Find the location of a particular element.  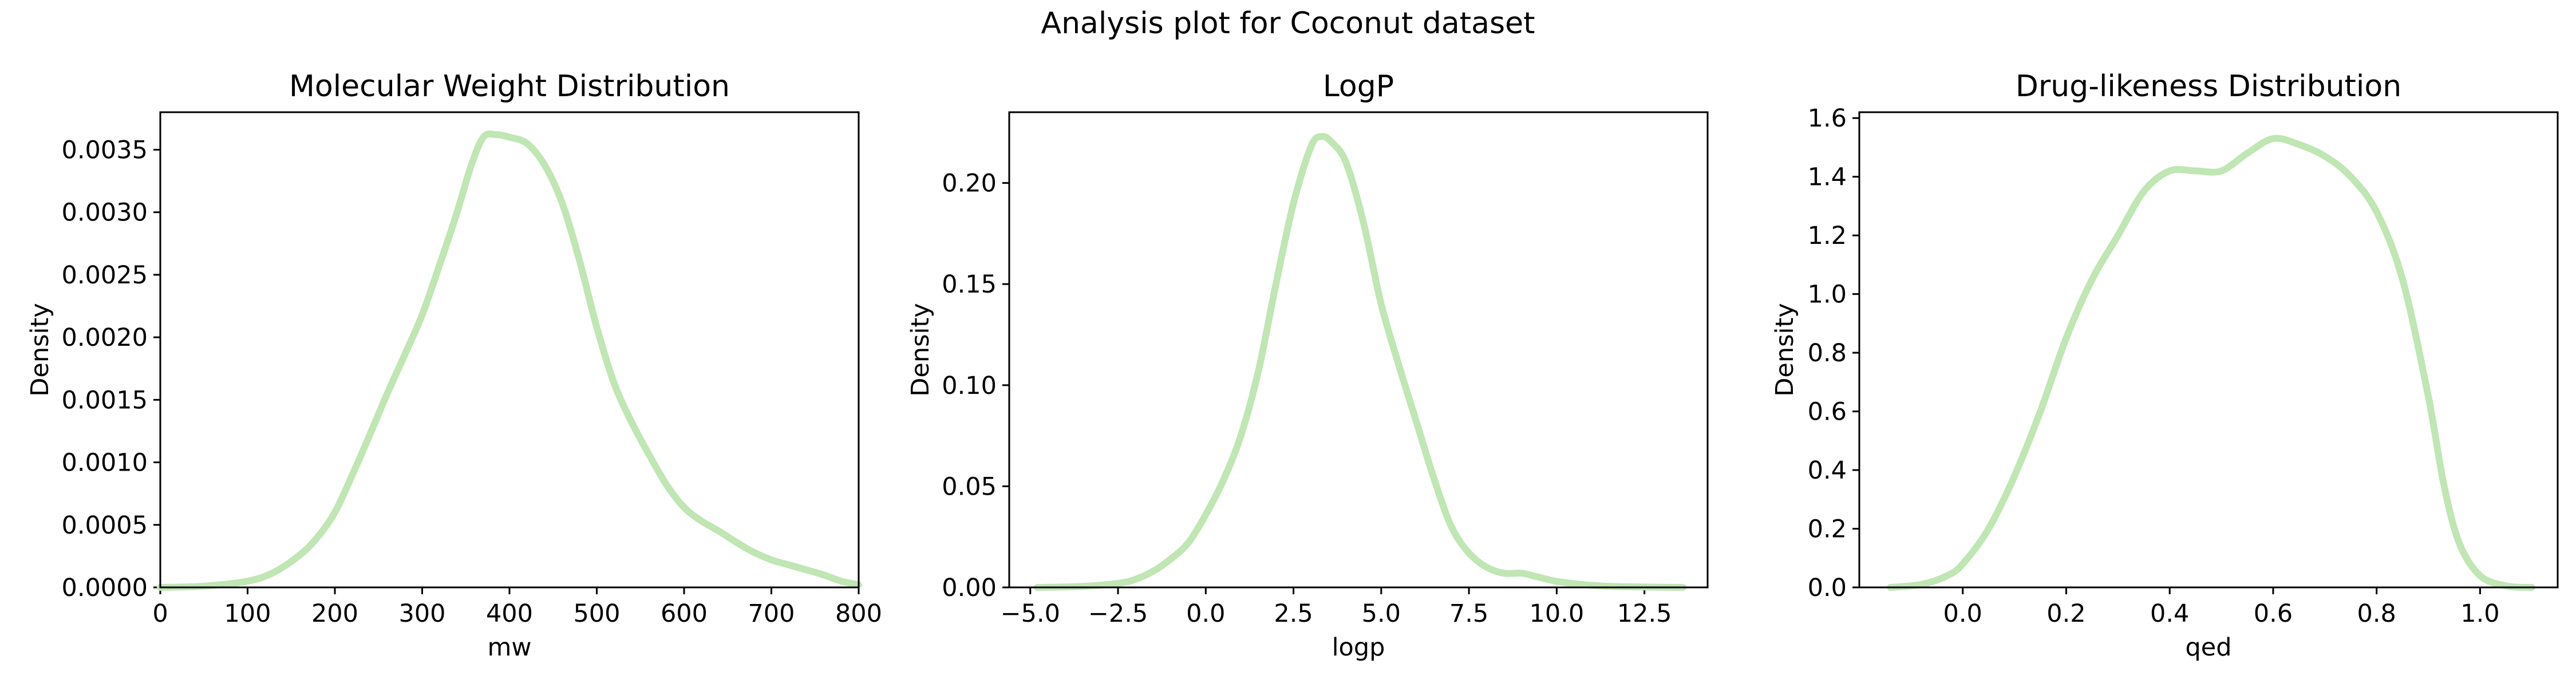

y-tick-label: 0.0005 is located at coordinates (105, 525).